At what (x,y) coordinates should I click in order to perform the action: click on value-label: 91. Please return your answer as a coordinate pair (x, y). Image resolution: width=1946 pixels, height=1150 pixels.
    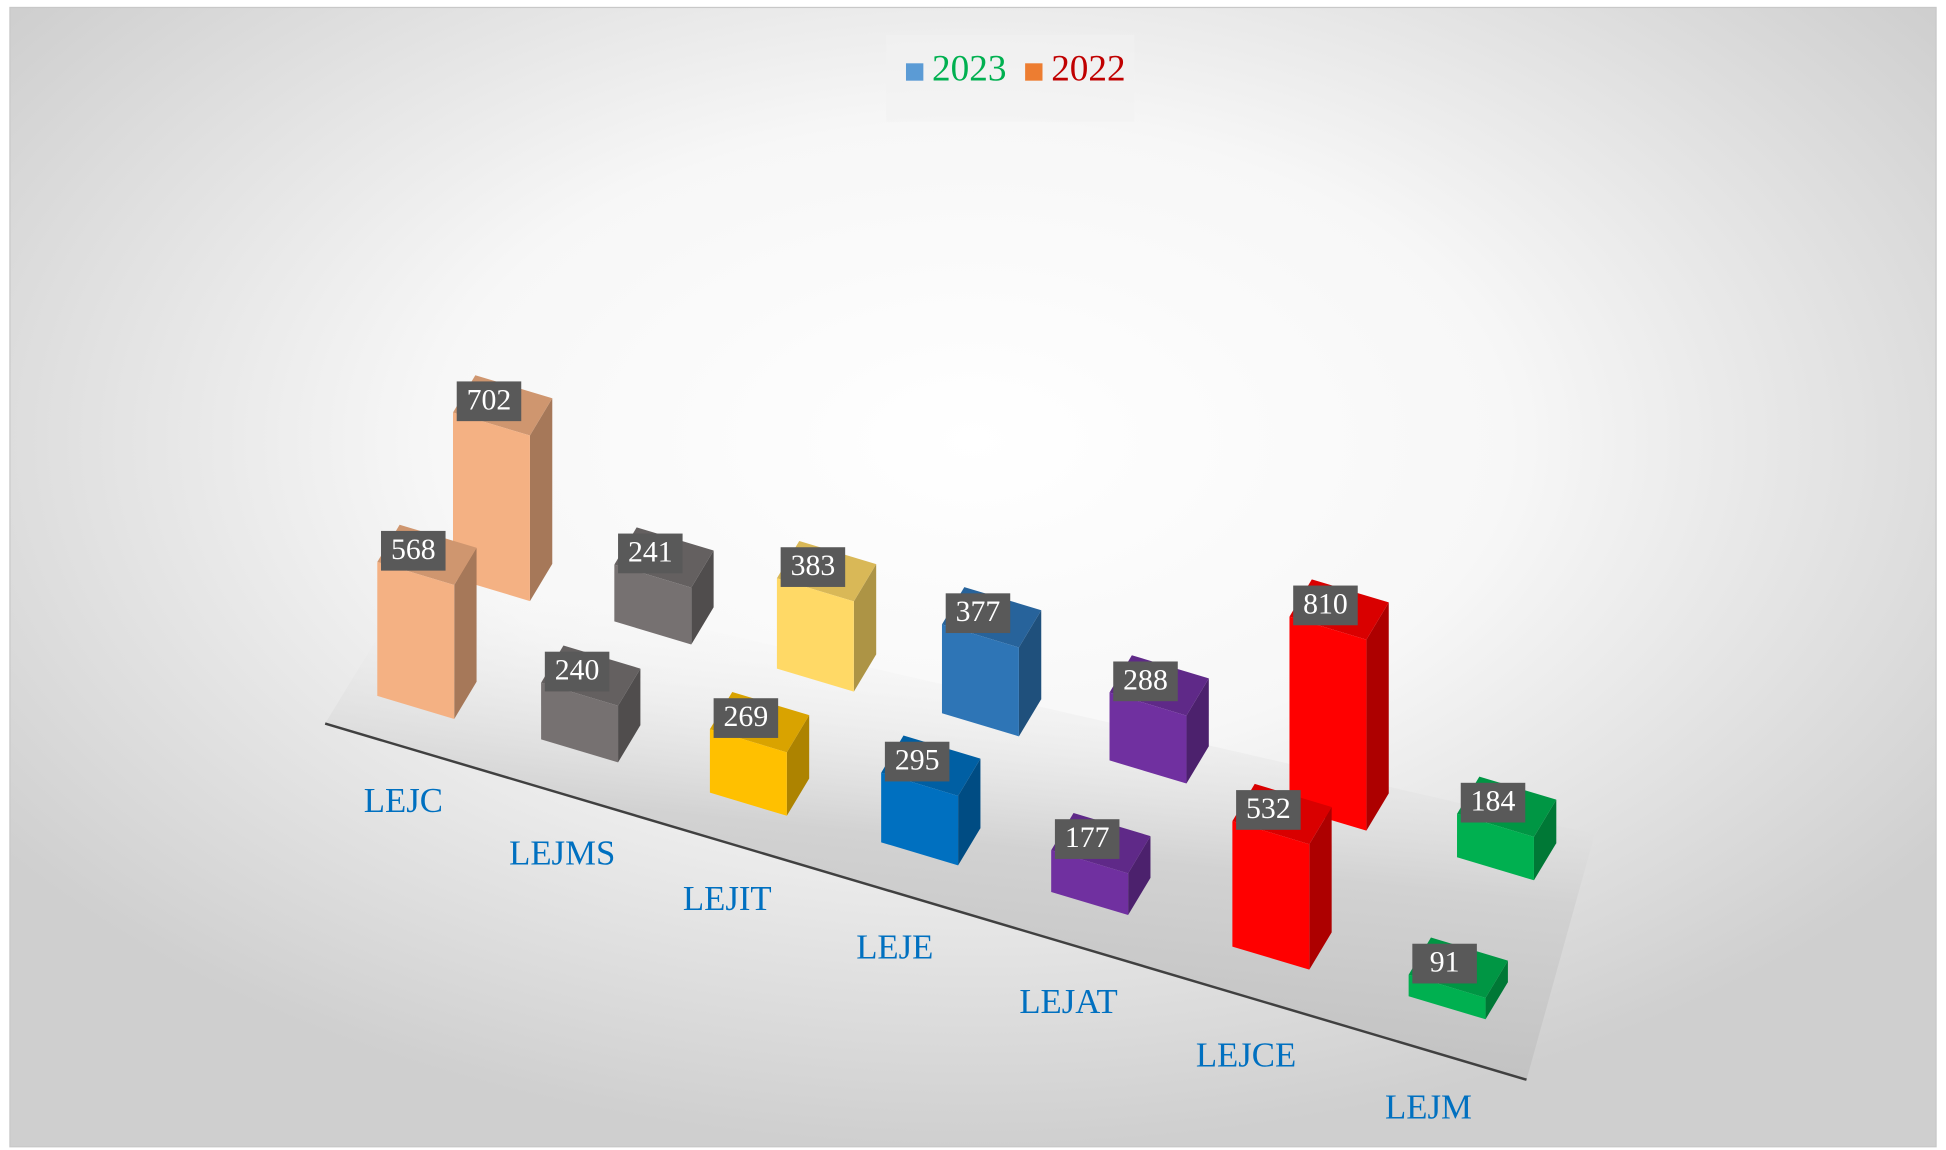
    Looking at the image, I should click on (1445, 962).